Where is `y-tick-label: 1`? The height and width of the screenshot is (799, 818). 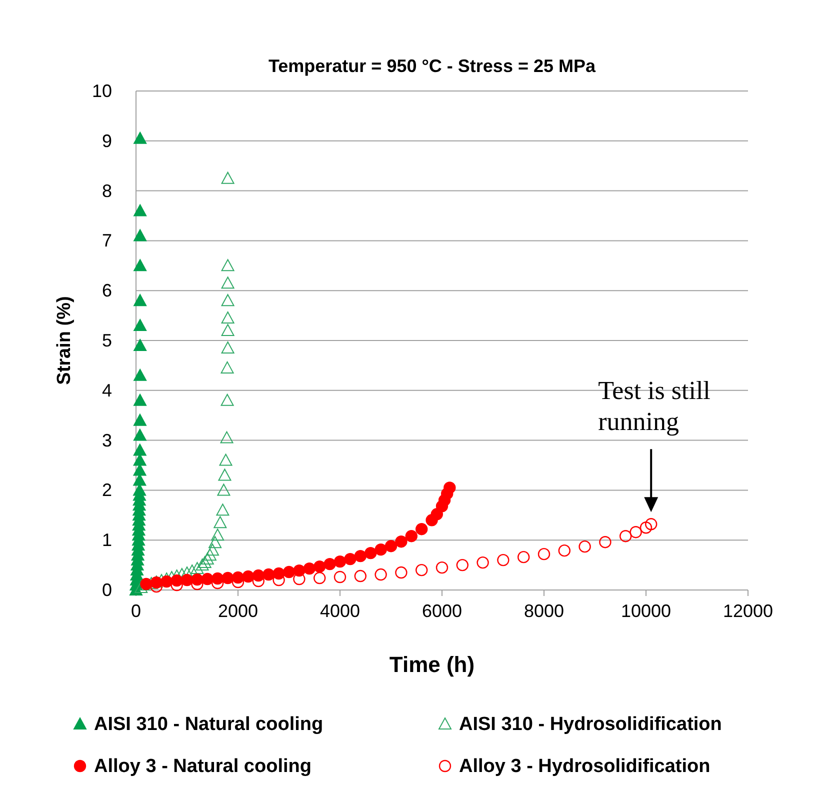 y-tick-label: 1 is located at coordinates (107, 540).